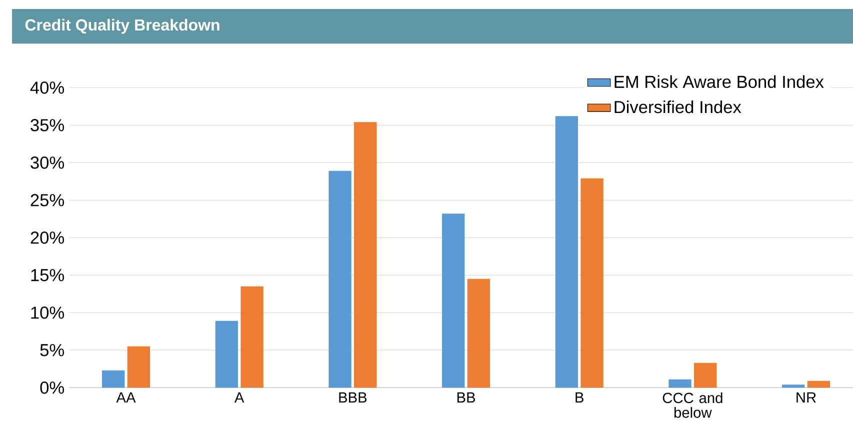 This screenshot has width=853, height=429. Describe the element at coordinates (47, 275) in the screenshot. I see `y-tick-label: 15%` at that location.